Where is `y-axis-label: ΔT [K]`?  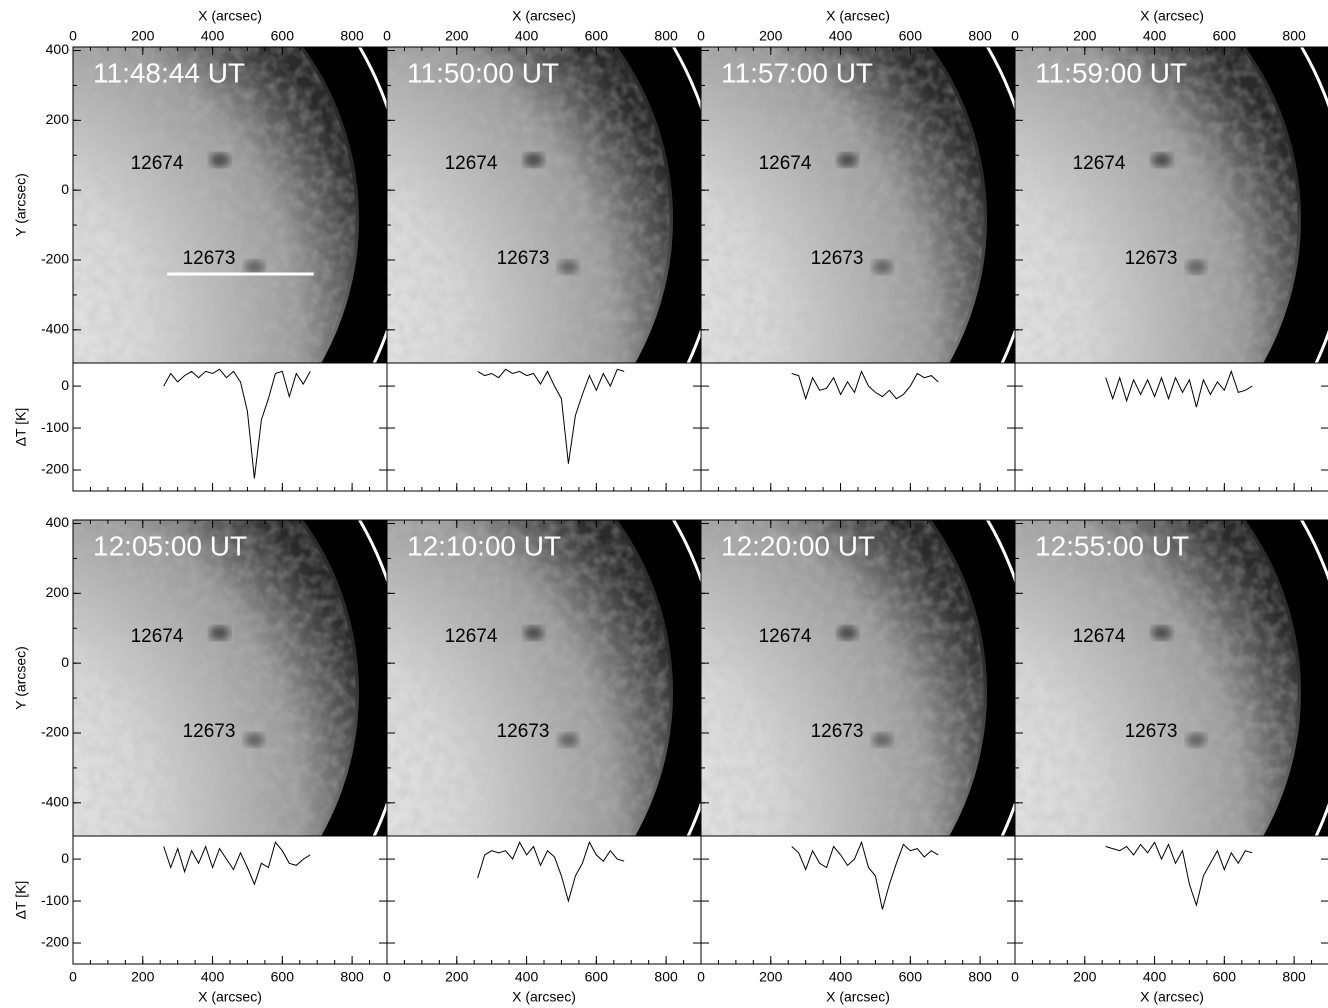
y-axis-label: ΔT [K] is located at coordinates (21, 427).